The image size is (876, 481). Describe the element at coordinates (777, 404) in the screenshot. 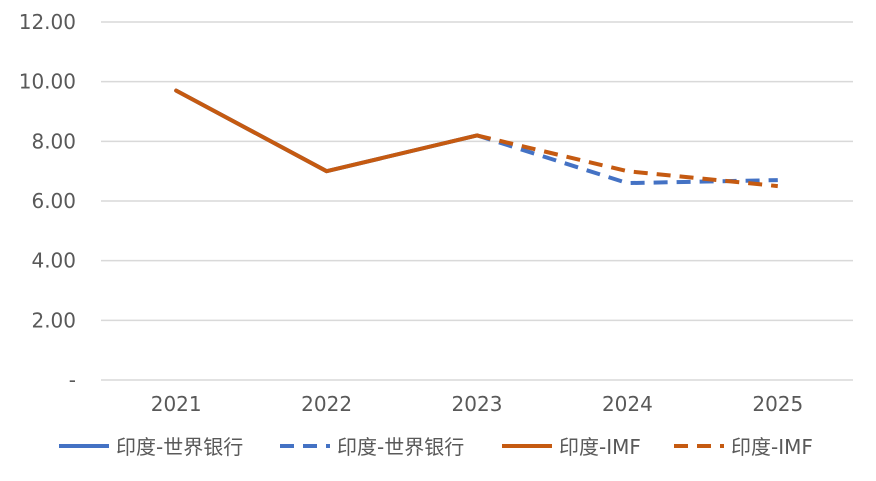

I see `x-tick-label: 2025` at that location.